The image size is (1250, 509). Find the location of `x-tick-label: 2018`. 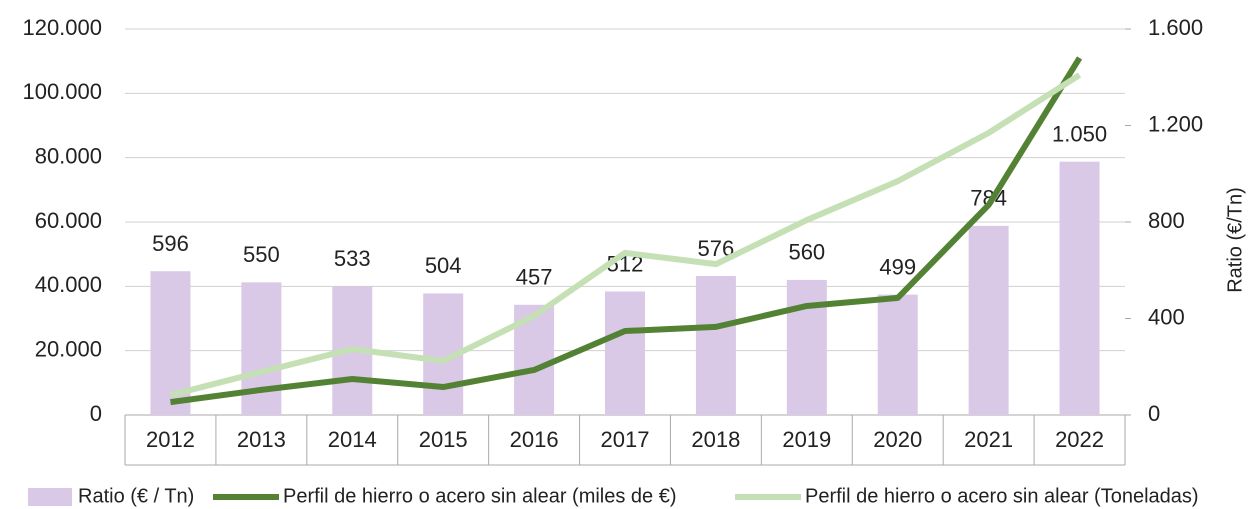

x-tick-label: 2018 is located at coordinates (715, 439).